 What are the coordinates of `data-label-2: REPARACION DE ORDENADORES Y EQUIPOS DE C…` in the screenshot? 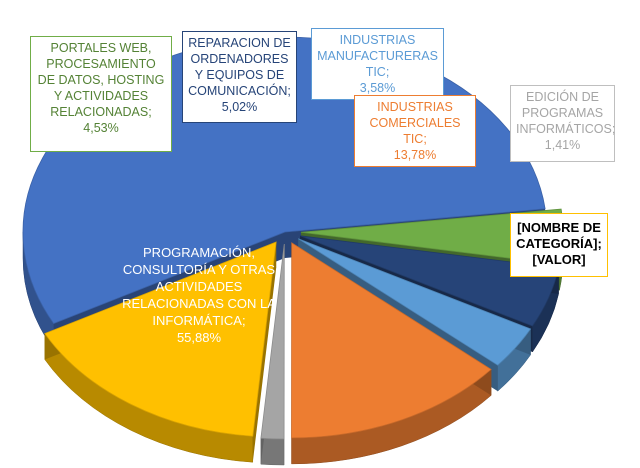 It's located at (239, 77).